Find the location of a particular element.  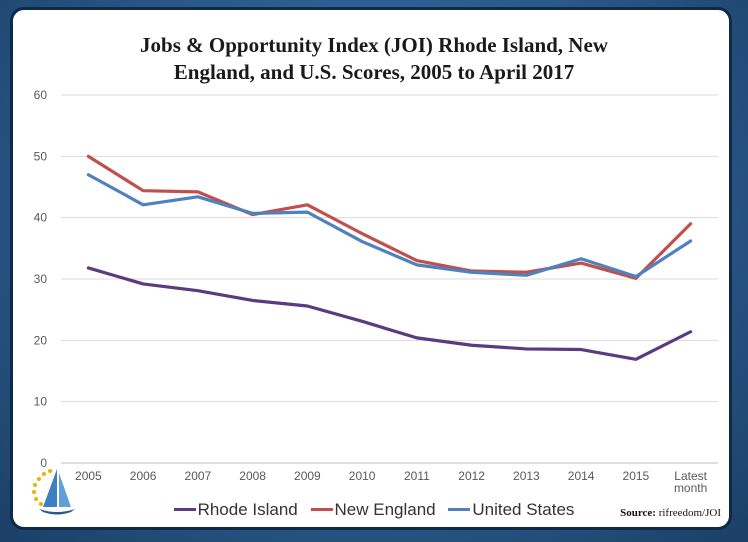

x-tick-label-1: 2006 is located at coordinates (143, 476).